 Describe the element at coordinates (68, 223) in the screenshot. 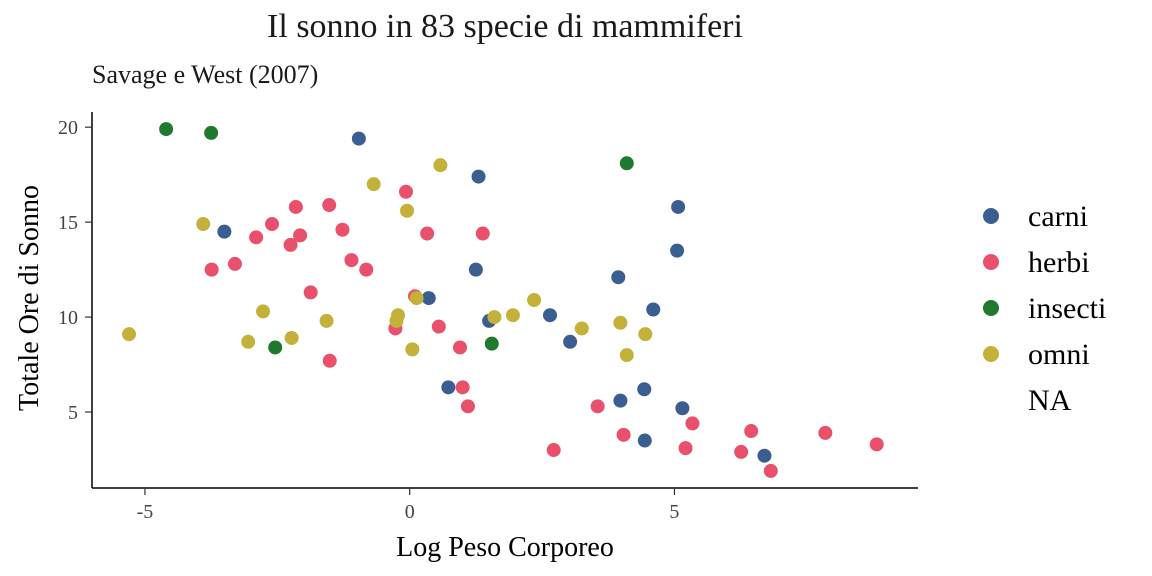

I see `y-tick-label: 15` at that location.